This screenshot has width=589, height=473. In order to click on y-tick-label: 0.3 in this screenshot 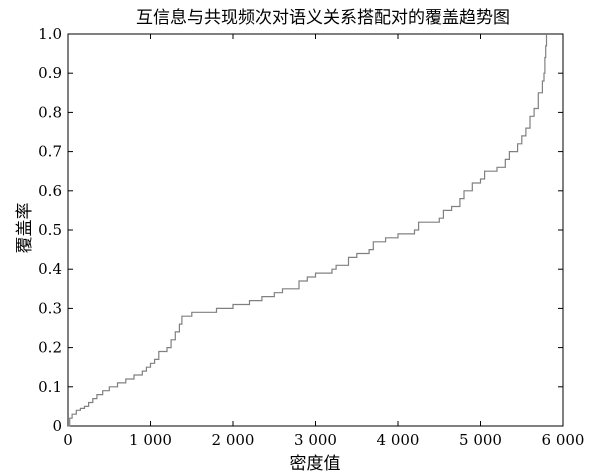, I will do `click(50, 308)`.